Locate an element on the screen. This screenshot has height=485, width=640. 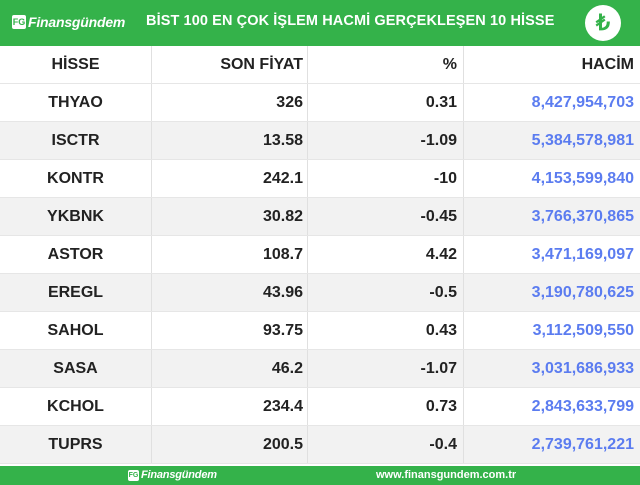
stock-symbol: EREGL is located at coordinates (76, 292).